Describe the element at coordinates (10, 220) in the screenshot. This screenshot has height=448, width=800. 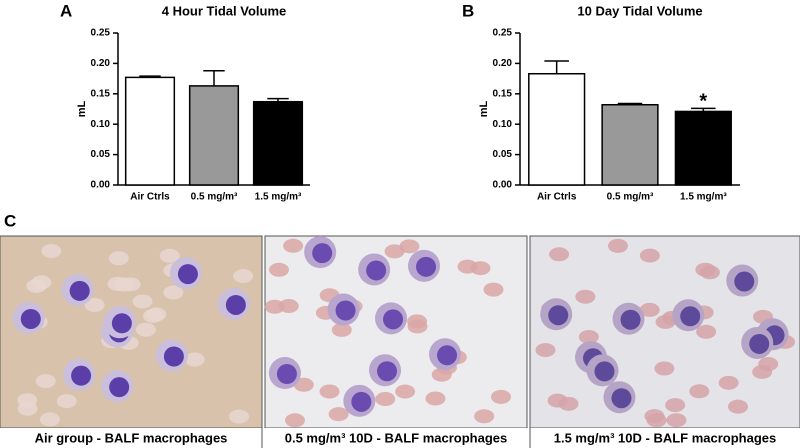
I see `panel-label: C` at that location.